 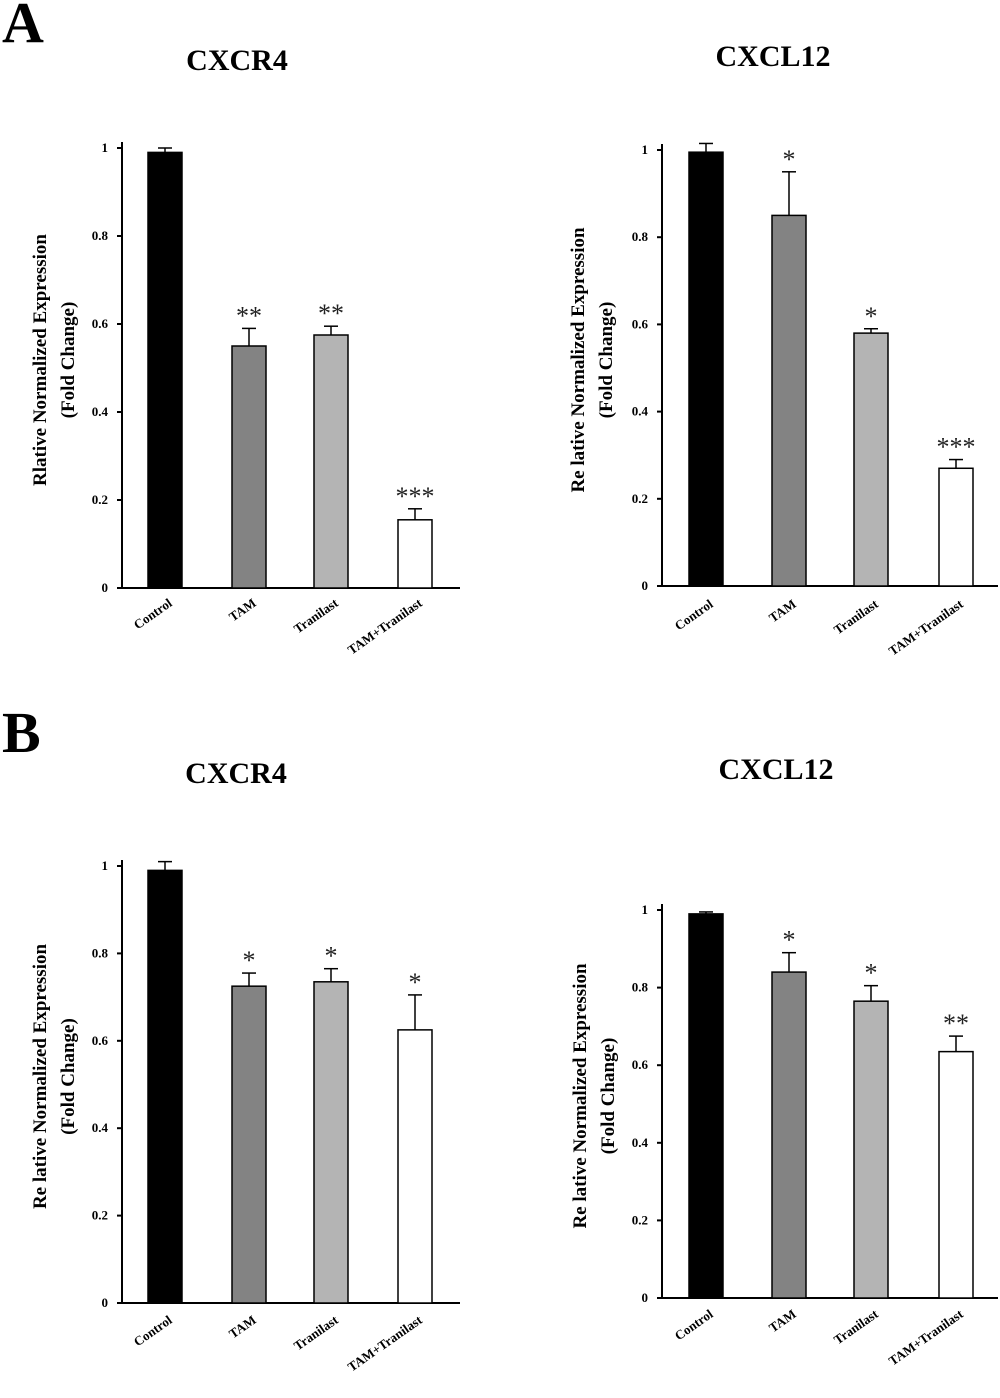 What do you see at coordinates (40, 360) in the screenshot?
I see `y-axis-label-line1: Rlative Normalized Expression` at bounding box center [40, 360].